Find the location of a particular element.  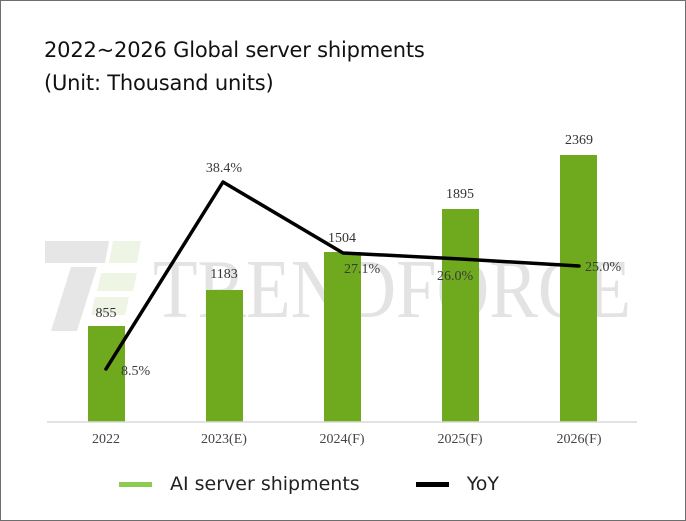

legend-item-ai-server-shipments: AI server shipments is located at coordinates (239, 484).